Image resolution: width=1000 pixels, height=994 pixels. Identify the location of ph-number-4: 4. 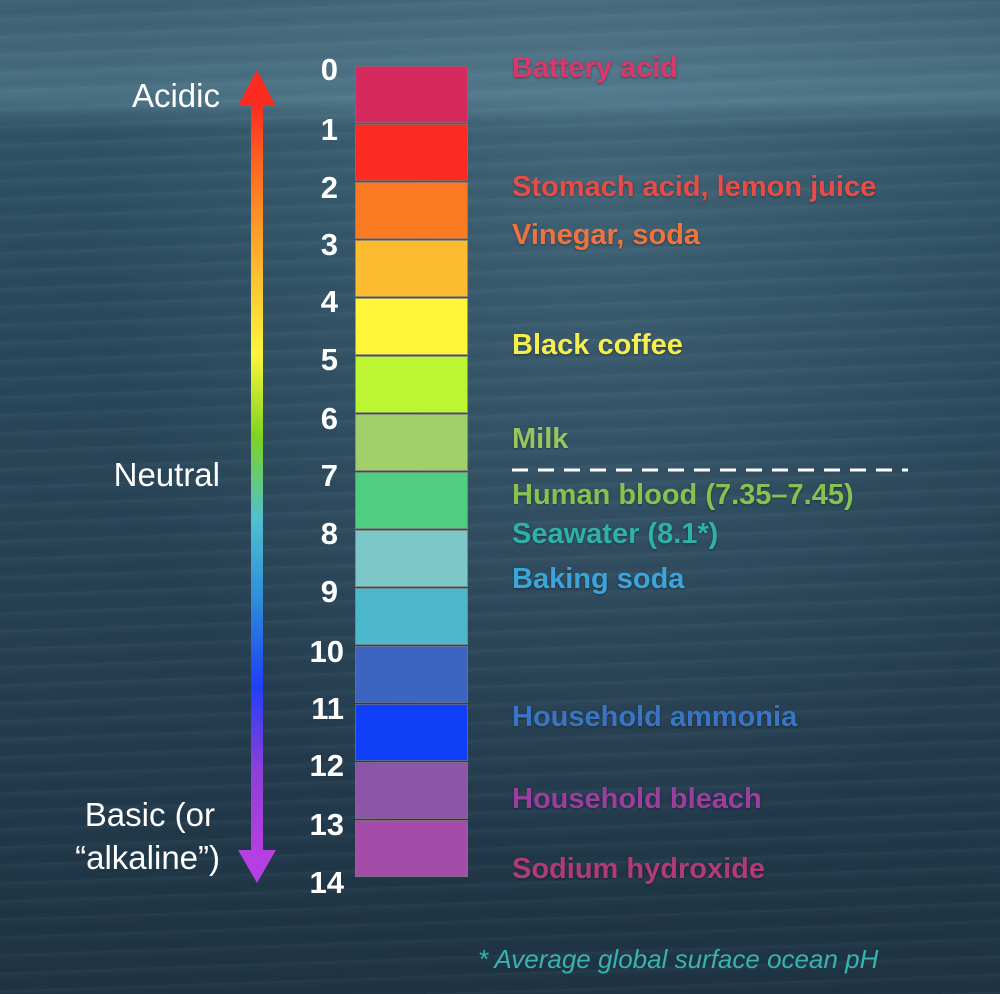
(329, 301).